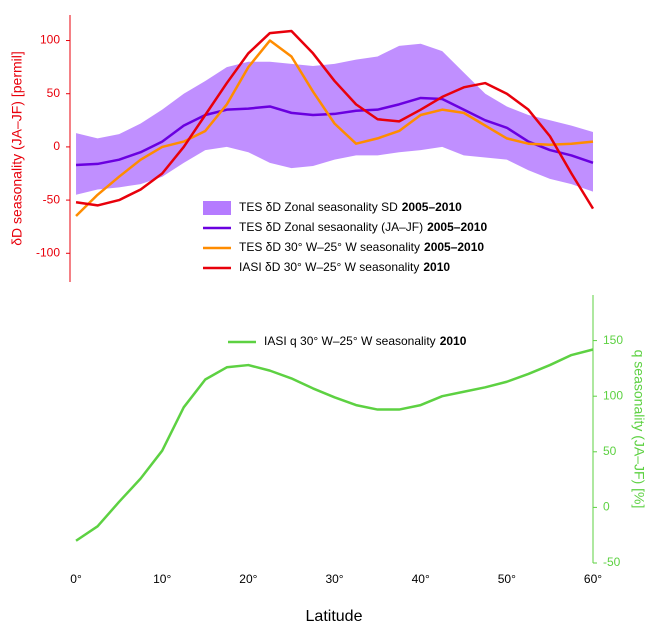 The width and height of the screenshot is (654, 630). I want to click on legend-entry: IASI q 30° W–25° W seasonality 2010, so click(365, 341).